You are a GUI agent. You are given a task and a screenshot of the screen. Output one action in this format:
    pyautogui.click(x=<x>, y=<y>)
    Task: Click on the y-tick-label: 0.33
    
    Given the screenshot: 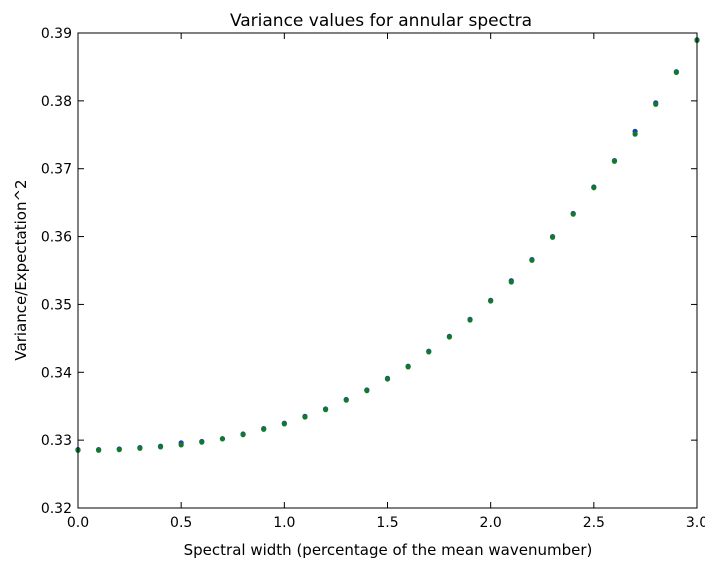 What is the action you would take?
    pyautogui.click(x=56, y=441)
    